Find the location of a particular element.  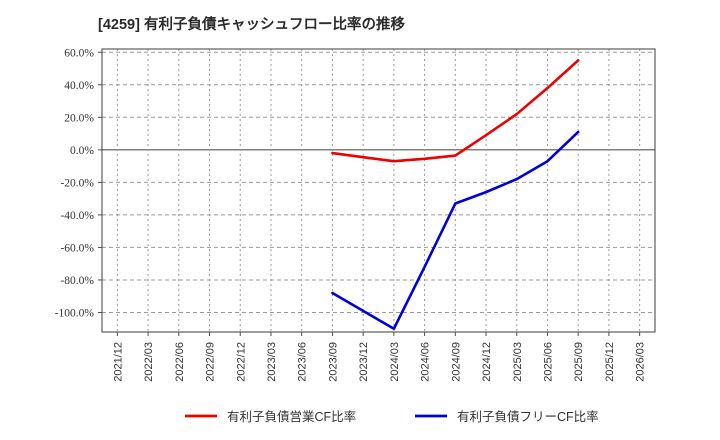

x-axis-tick-label: 2022/06 is located at coordinates (180, 362).